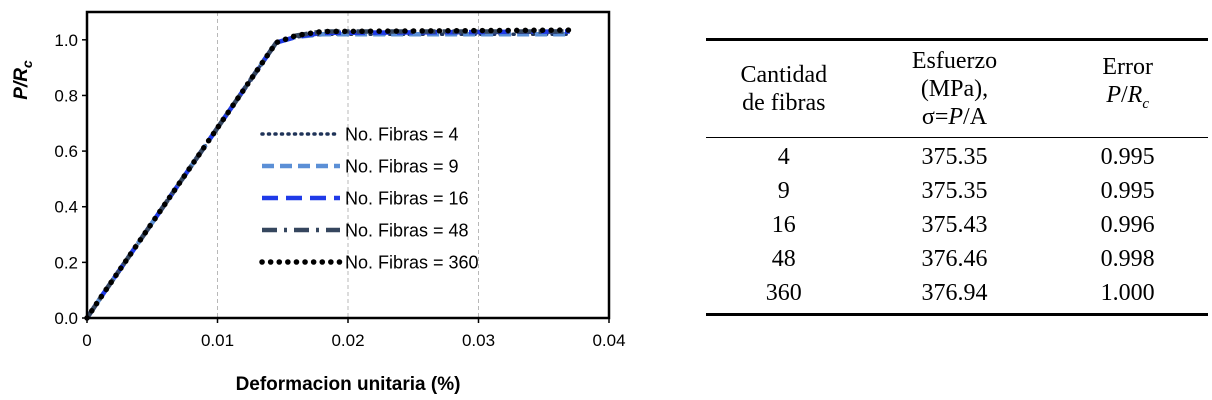 This screenshot has width=1212, height=400. I want to click on header-error-slash: /, so click(1124, 95).